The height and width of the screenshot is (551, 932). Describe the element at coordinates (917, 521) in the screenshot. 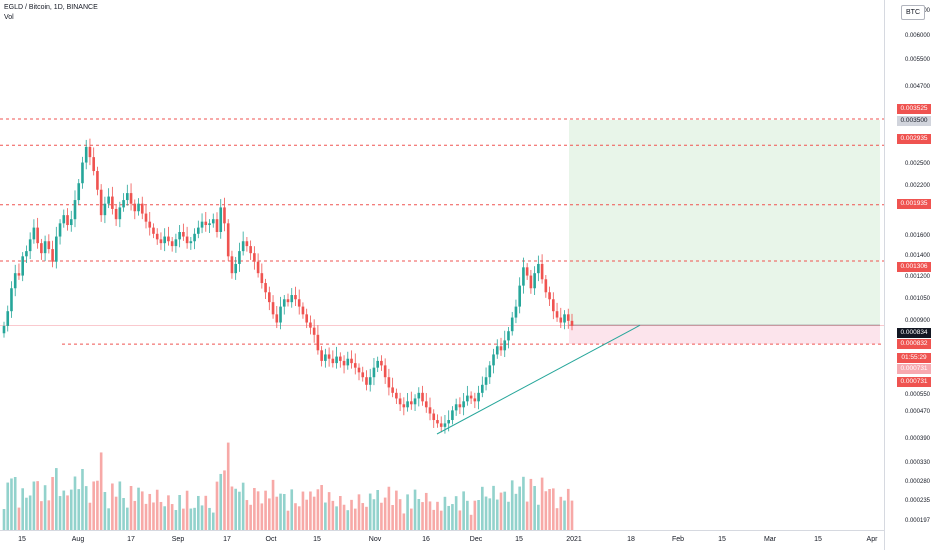

I see `price-tick-label: 0.000197` at that location.